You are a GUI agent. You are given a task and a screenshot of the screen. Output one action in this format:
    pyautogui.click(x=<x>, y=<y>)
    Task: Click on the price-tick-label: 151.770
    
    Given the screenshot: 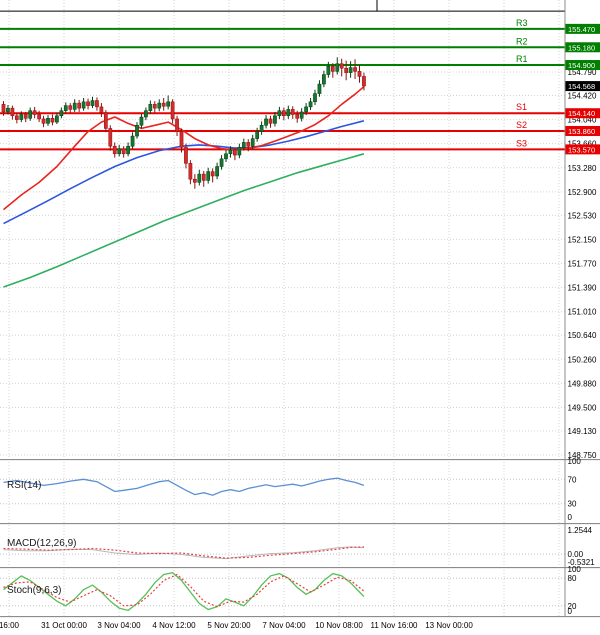 What is the action you would take?
    pyautogui.click(x=582, y=264)
    